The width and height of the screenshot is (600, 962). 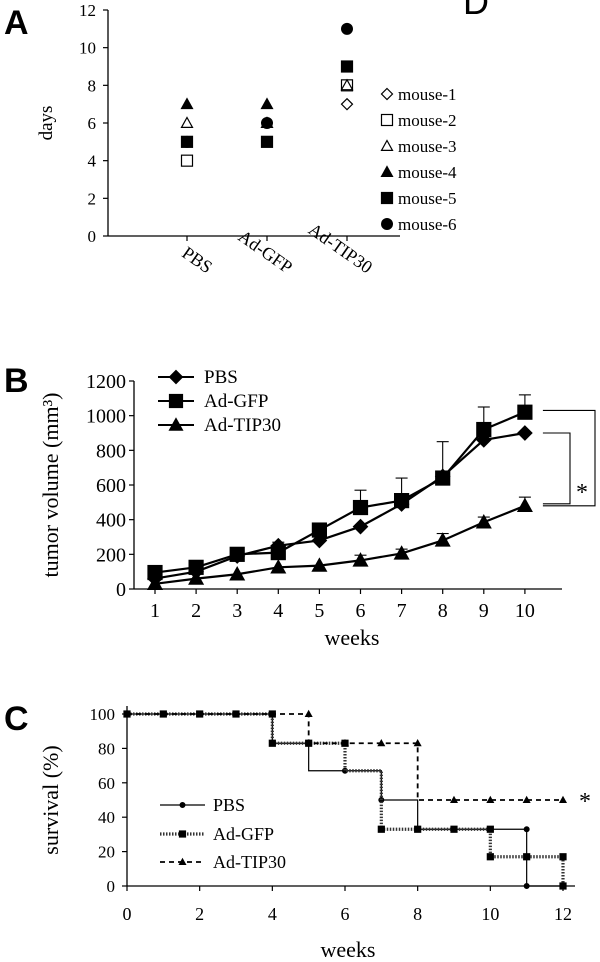 I want to click on panel-c-x-tick-label: 2, so click(x=199, y=914).